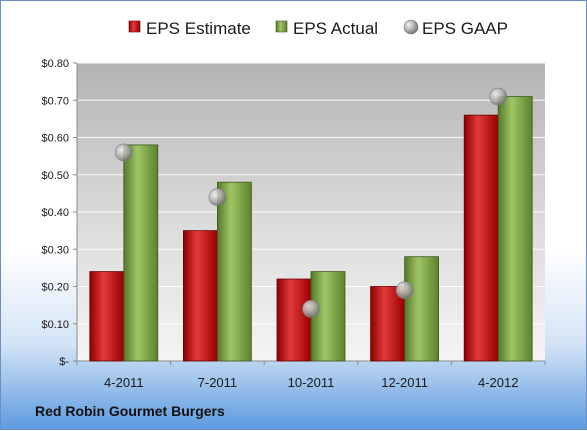 This screenshot has height=431, width=587. Describe the element at coordinates (335, 28) in the screenshot. I see `legend-label: EPS Actual` at that location.